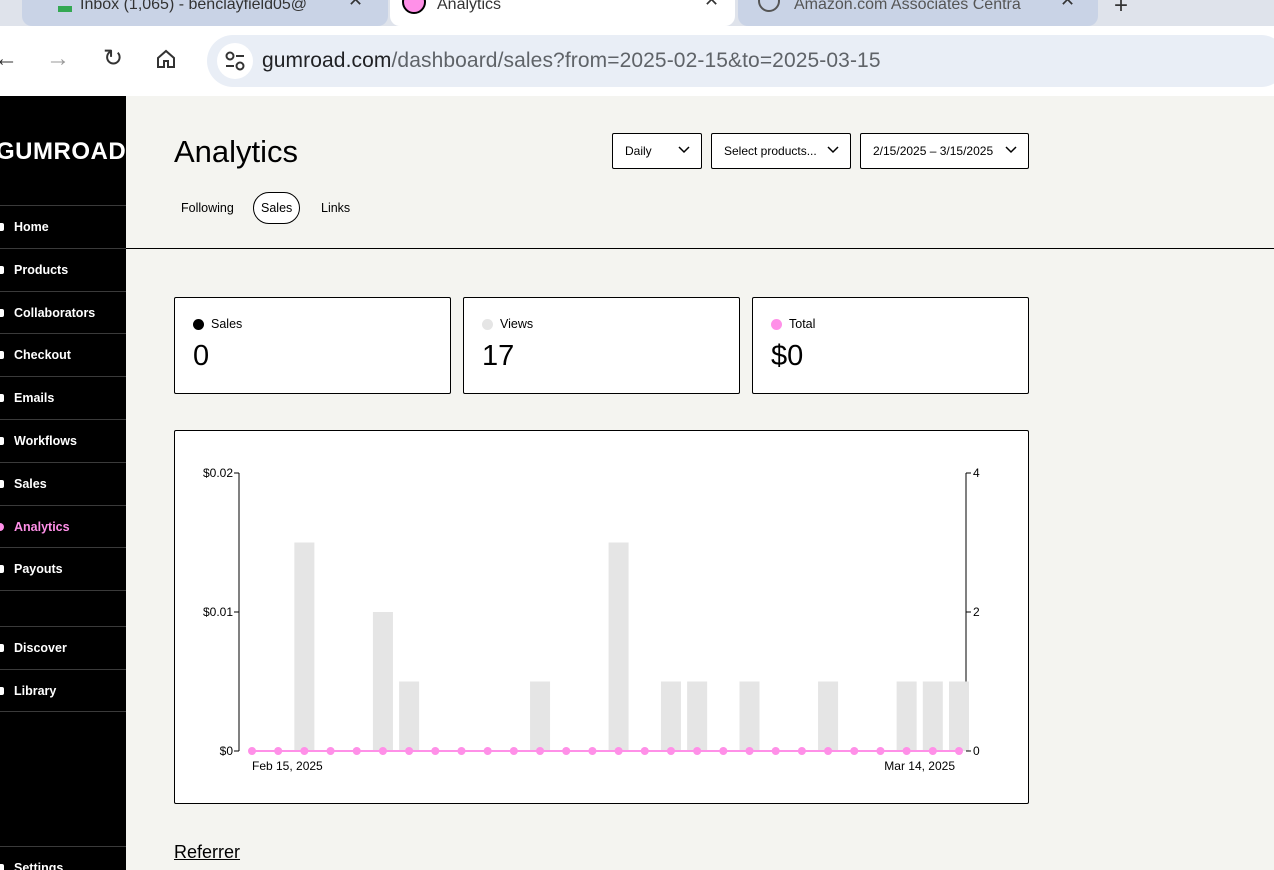 Image resolution: width=1274 pixels, height=870 pixels. I want to click on stat-label: Total, so click(802, 324).